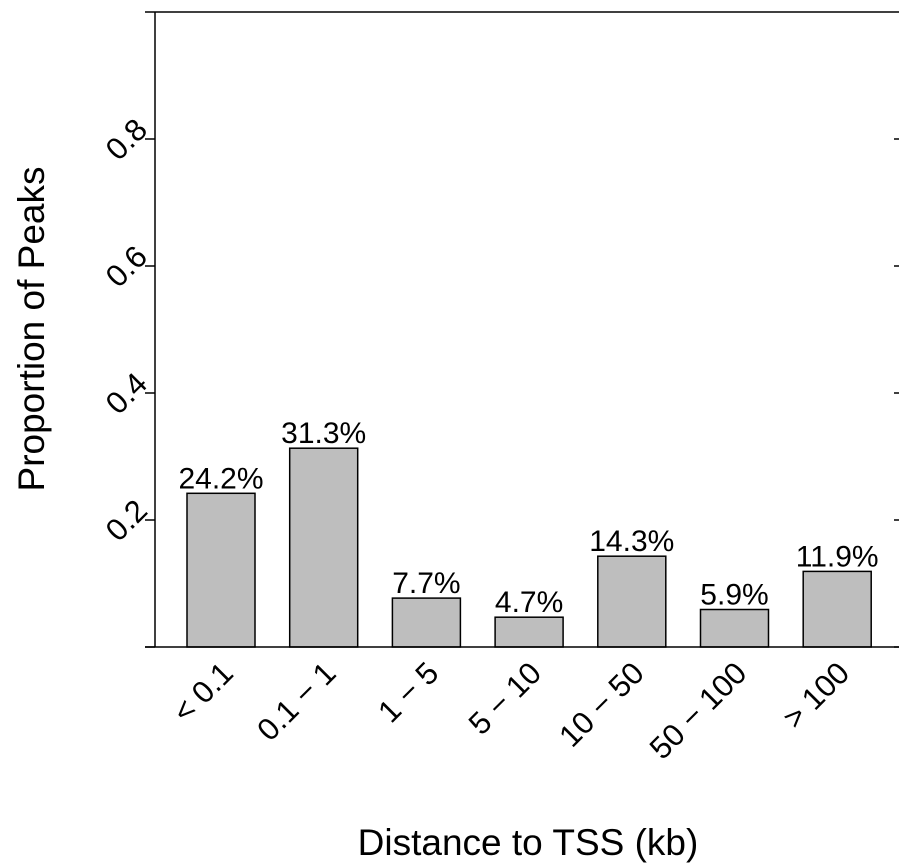 The height and width of the screenshot is (866, 901). What do you see at coordinates (126, 393) in the screenshot?
I see `y-tick-label: 0.4` at bounding box center [126, 393].